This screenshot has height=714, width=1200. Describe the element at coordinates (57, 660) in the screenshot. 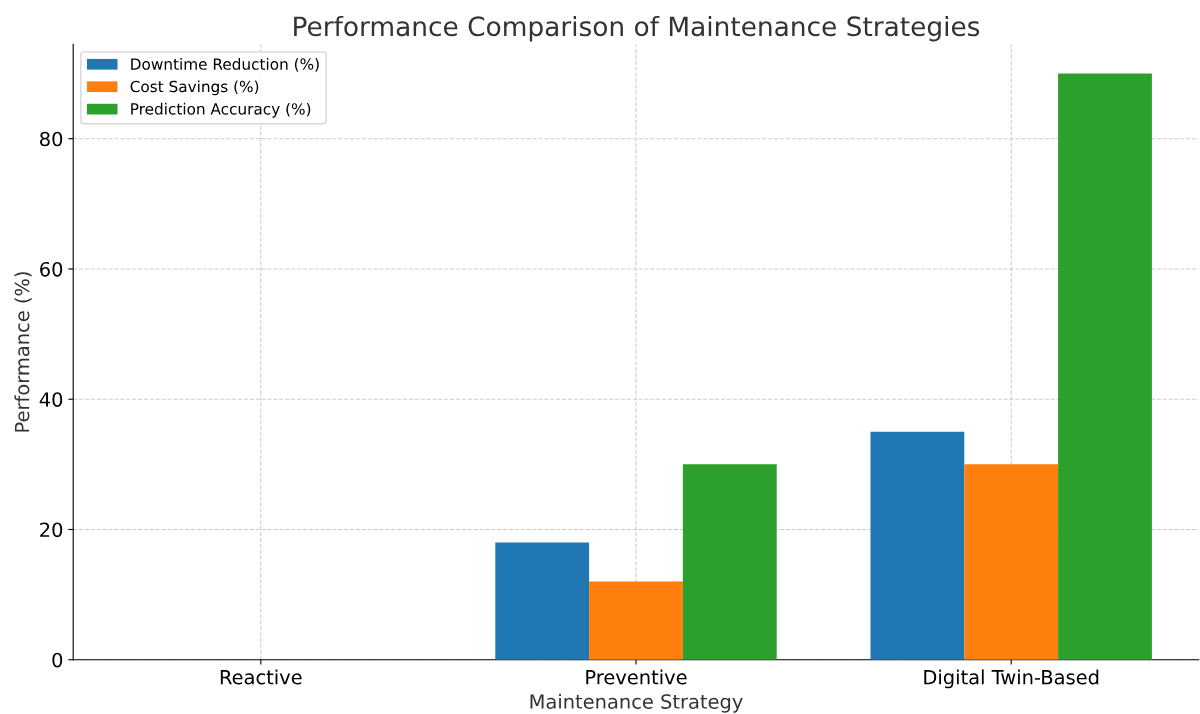

I see `y-tick-label: 0` at that location.